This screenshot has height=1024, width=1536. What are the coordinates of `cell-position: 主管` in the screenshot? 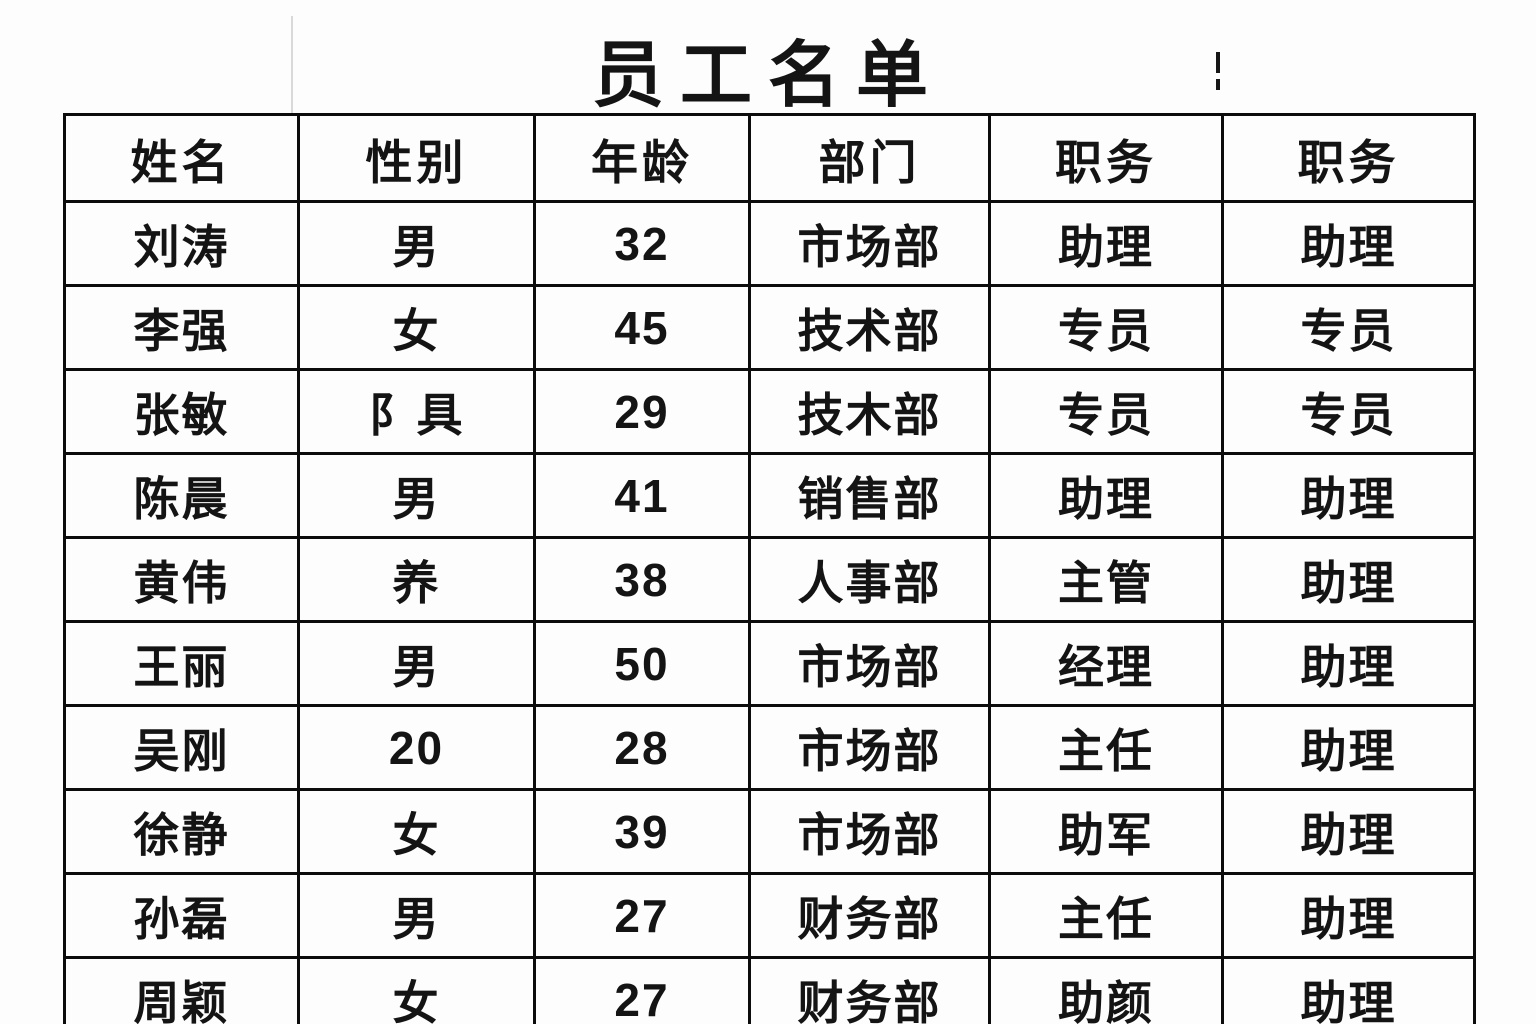 It's located at (1106, 579).